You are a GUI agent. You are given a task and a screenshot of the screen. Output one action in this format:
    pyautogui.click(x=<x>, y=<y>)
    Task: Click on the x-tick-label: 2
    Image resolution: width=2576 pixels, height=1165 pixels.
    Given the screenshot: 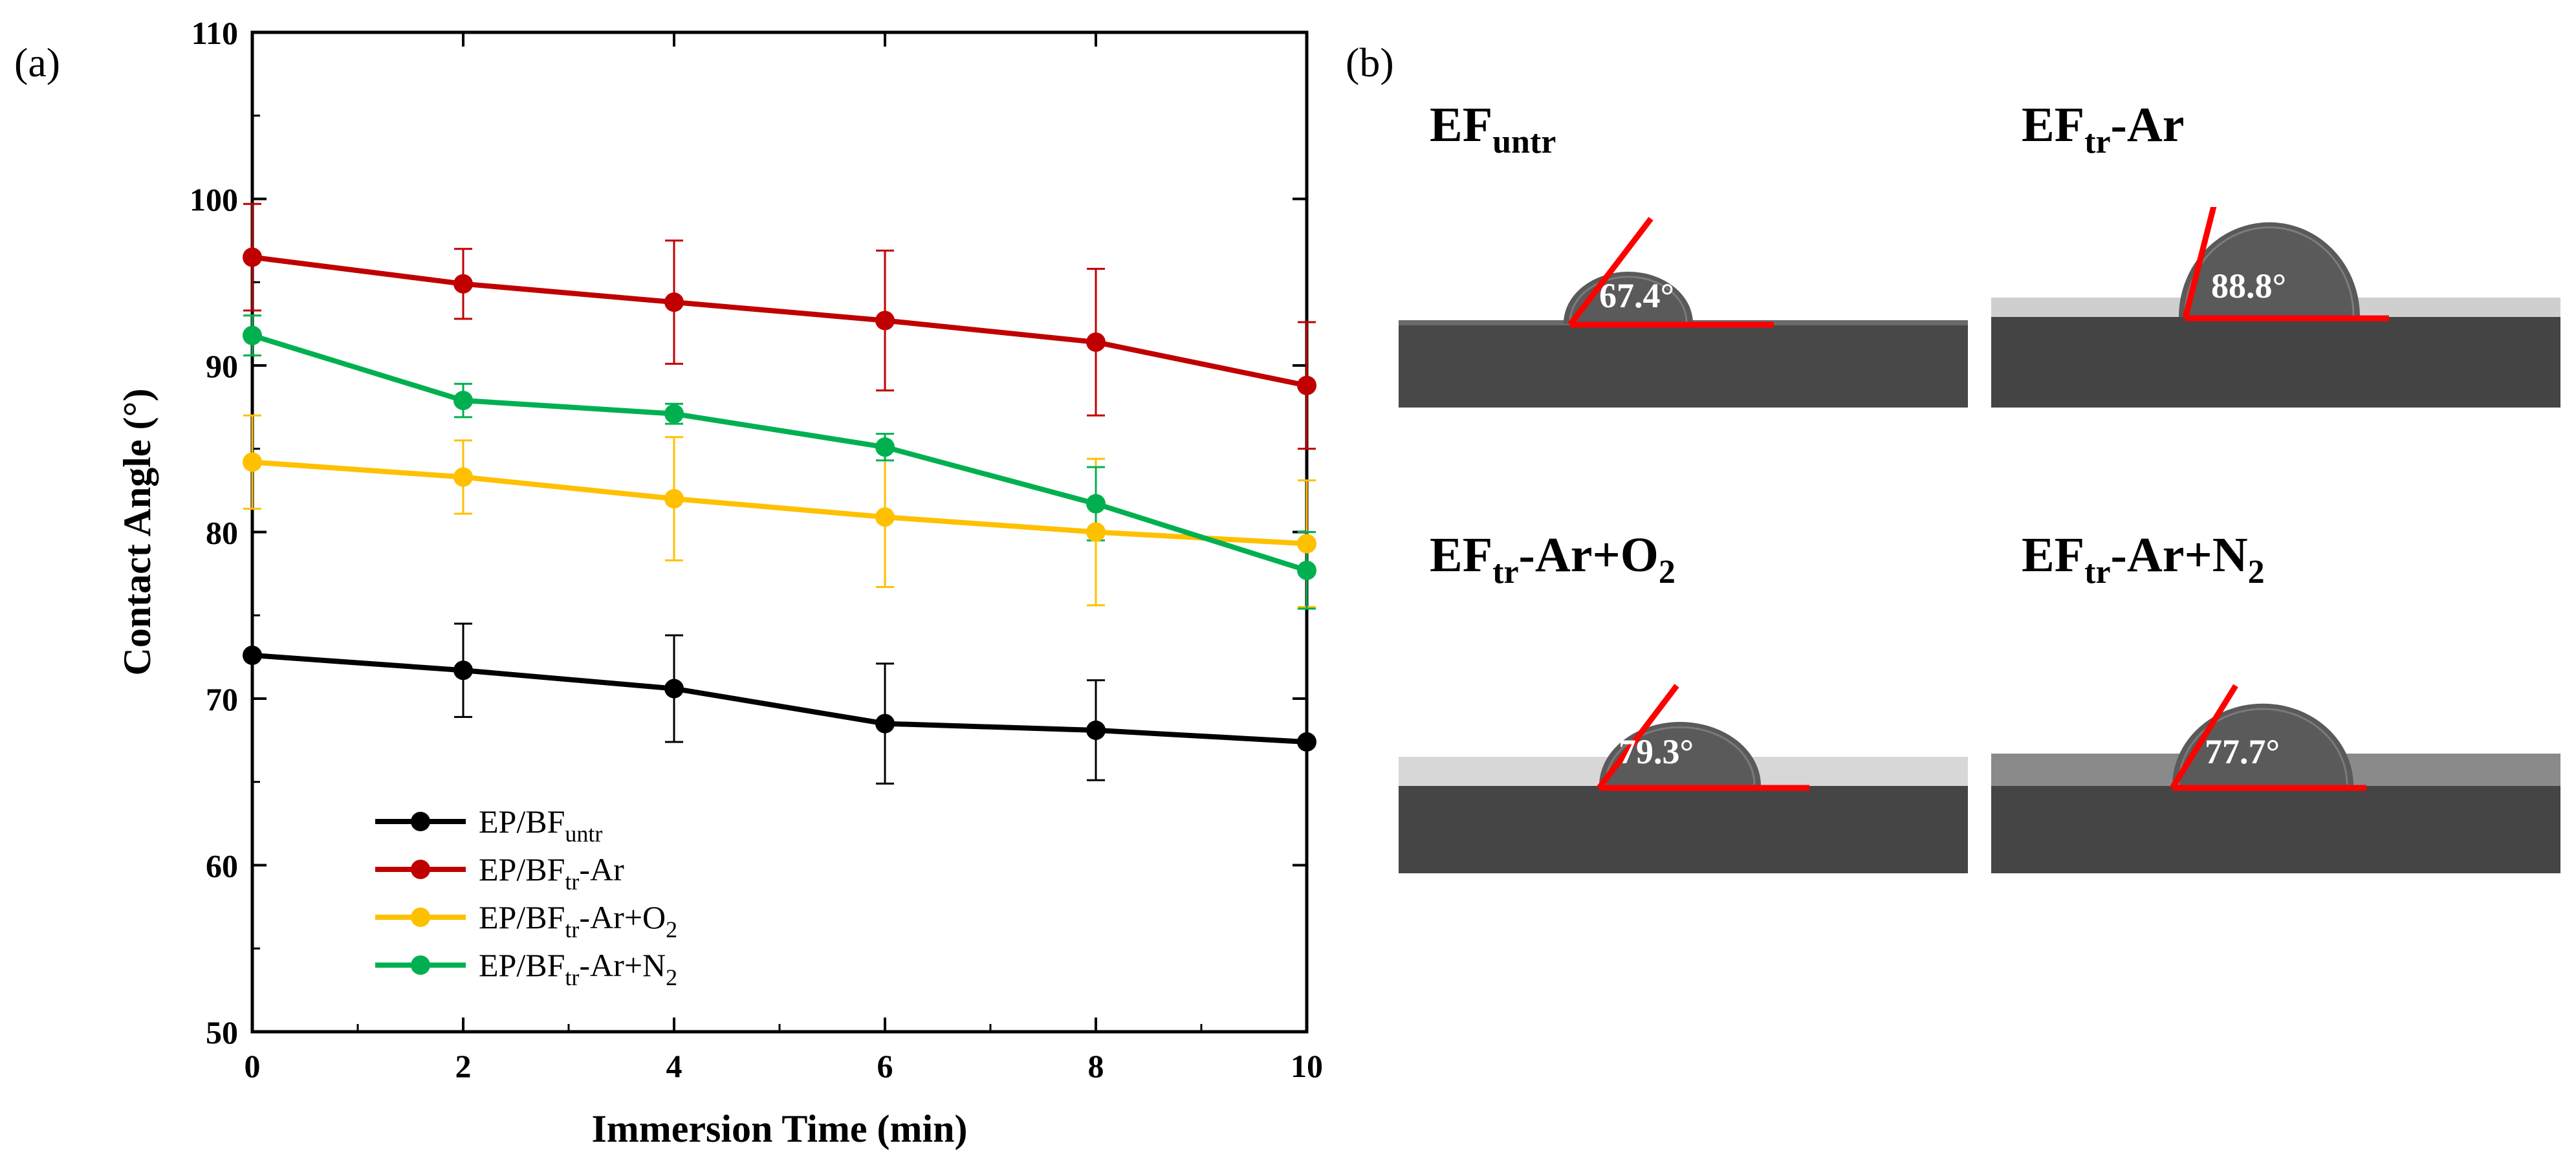 What is the action you would take?
    pyautogui.click(x=463, y=1066)
    